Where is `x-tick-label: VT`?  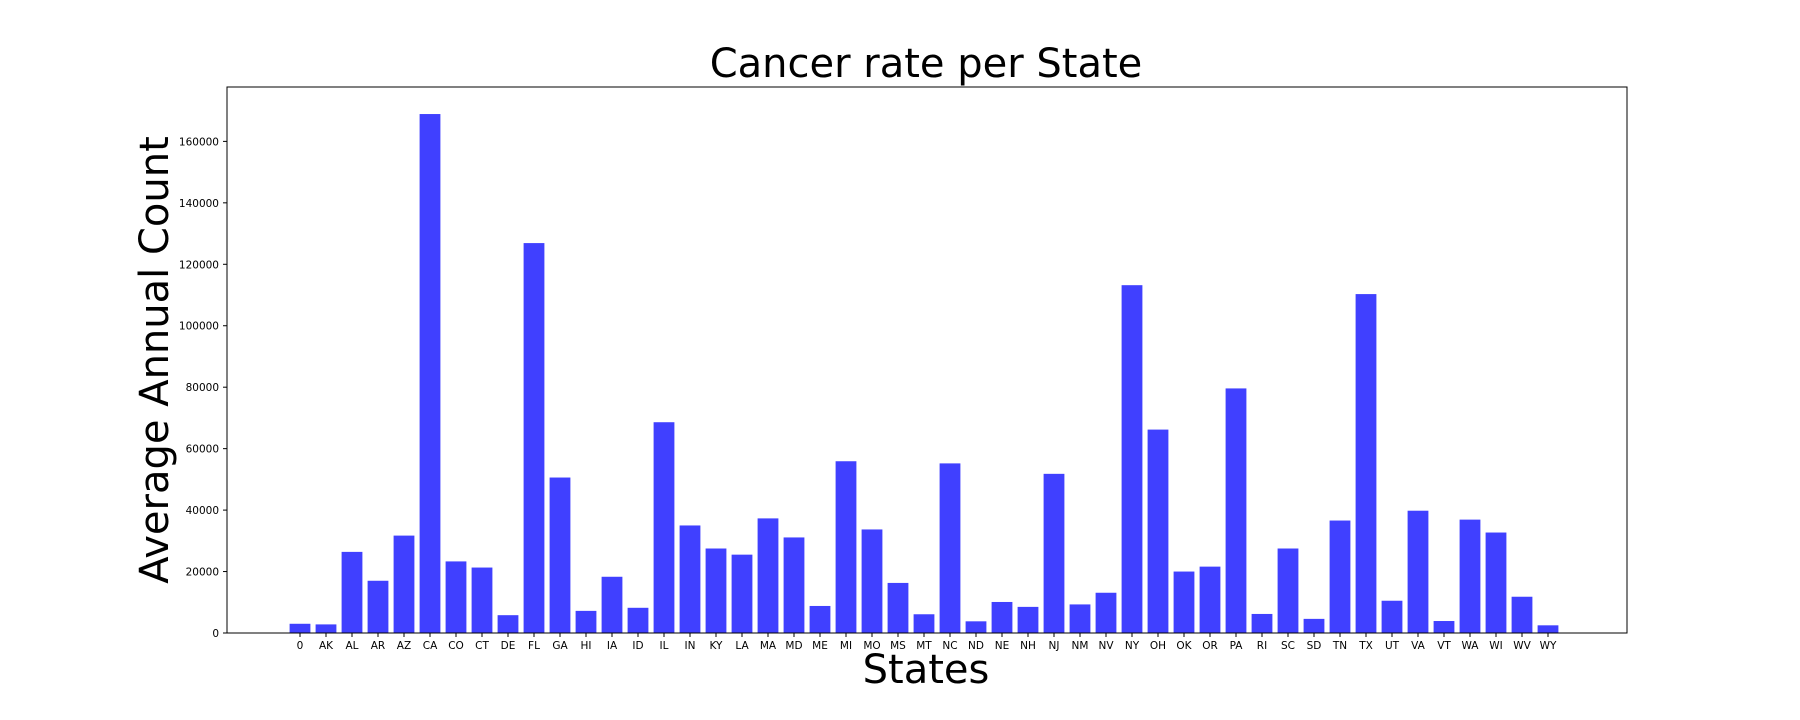 x-tick-label: VT is located at coordinates (1444, 646).